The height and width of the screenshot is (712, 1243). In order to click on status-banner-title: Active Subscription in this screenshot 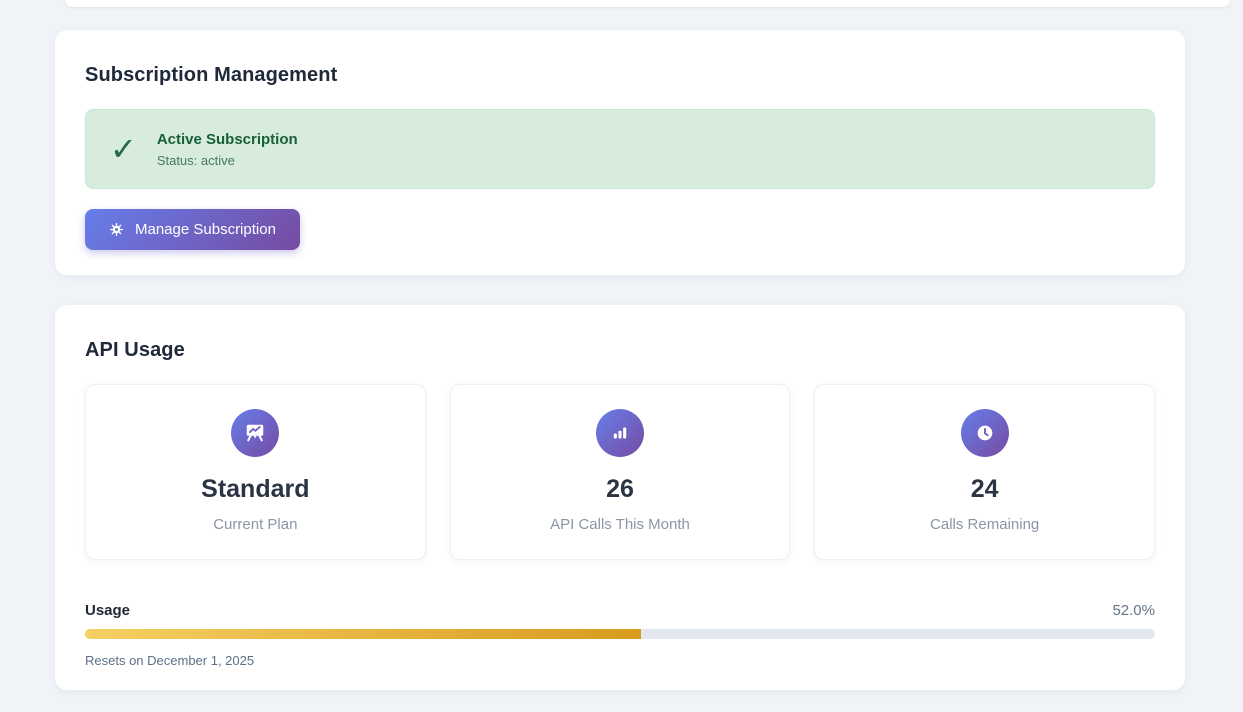, I will do `click(227, 139)`.